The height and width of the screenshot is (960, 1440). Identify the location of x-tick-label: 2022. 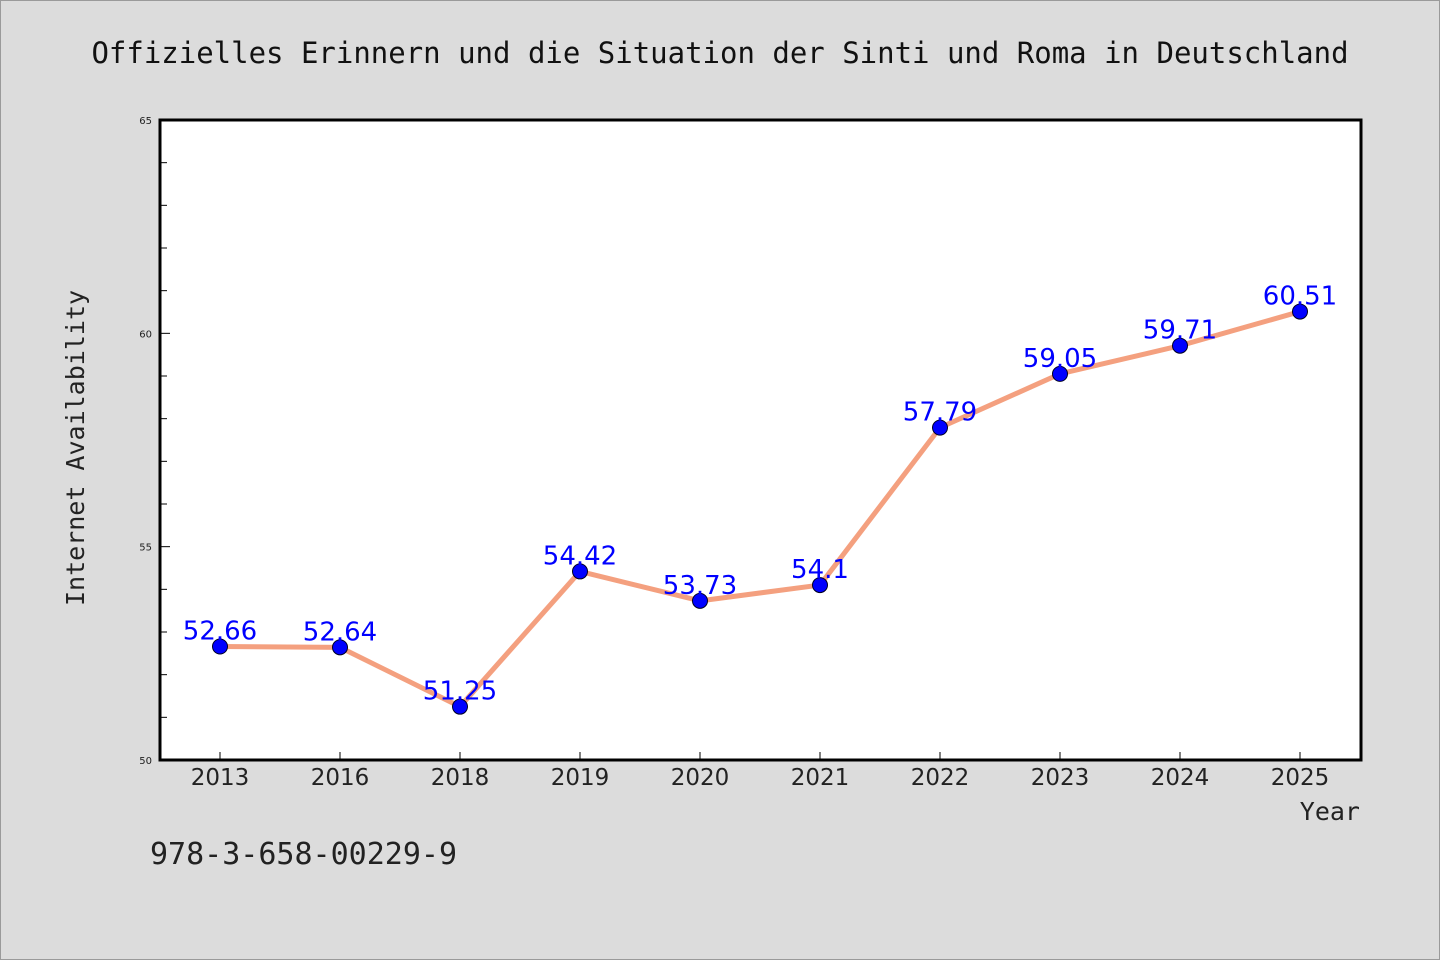
(940, 778).